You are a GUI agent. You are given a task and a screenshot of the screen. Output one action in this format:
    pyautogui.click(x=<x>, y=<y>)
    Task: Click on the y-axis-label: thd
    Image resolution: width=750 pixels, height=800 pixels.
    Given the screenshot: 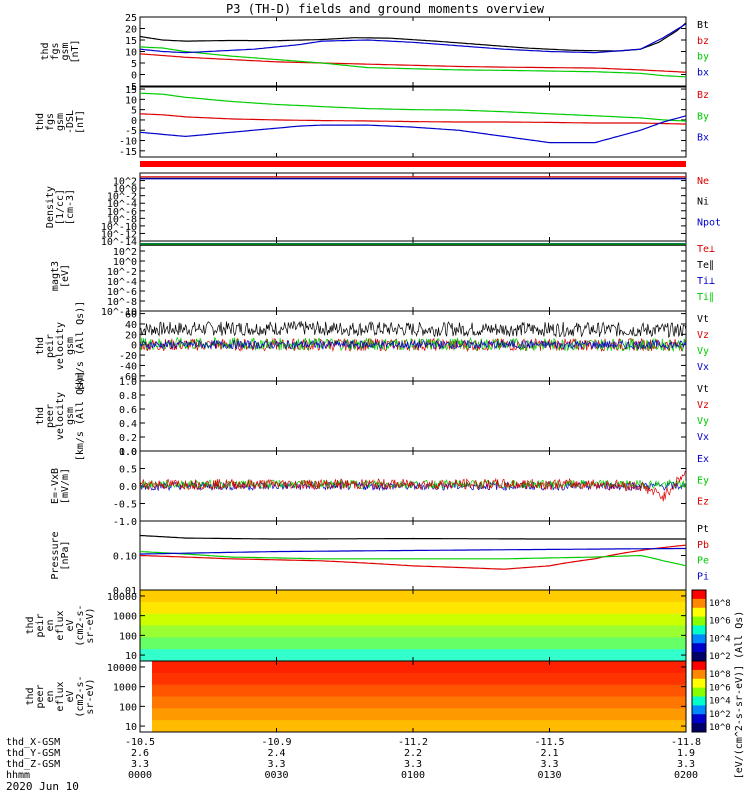 What is the action you would take?
    pyautogui.click(x=45, y=51)
    